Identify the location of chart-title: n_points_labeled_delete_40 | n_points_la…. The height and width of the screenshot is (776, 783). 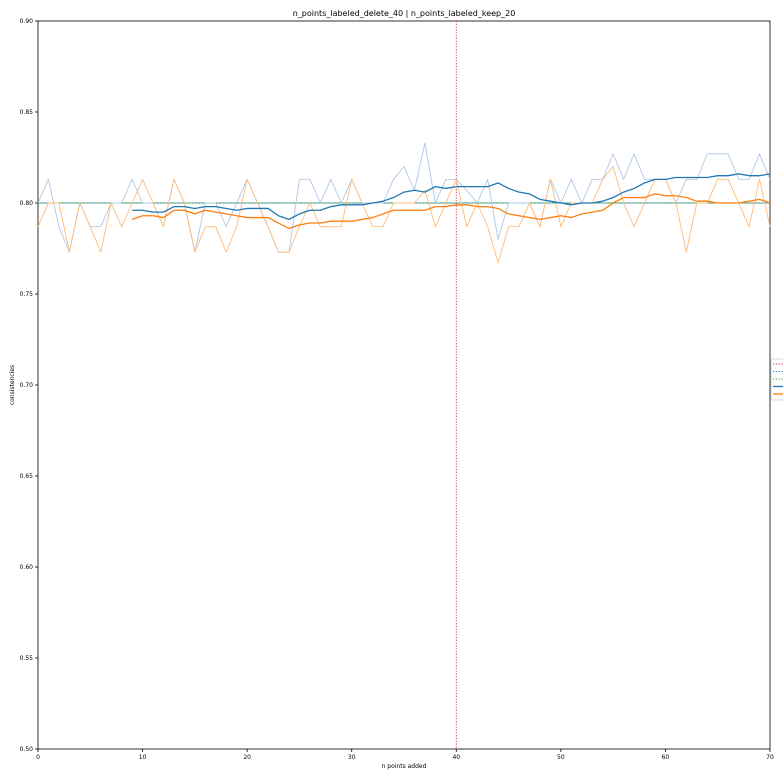
(404, 13).